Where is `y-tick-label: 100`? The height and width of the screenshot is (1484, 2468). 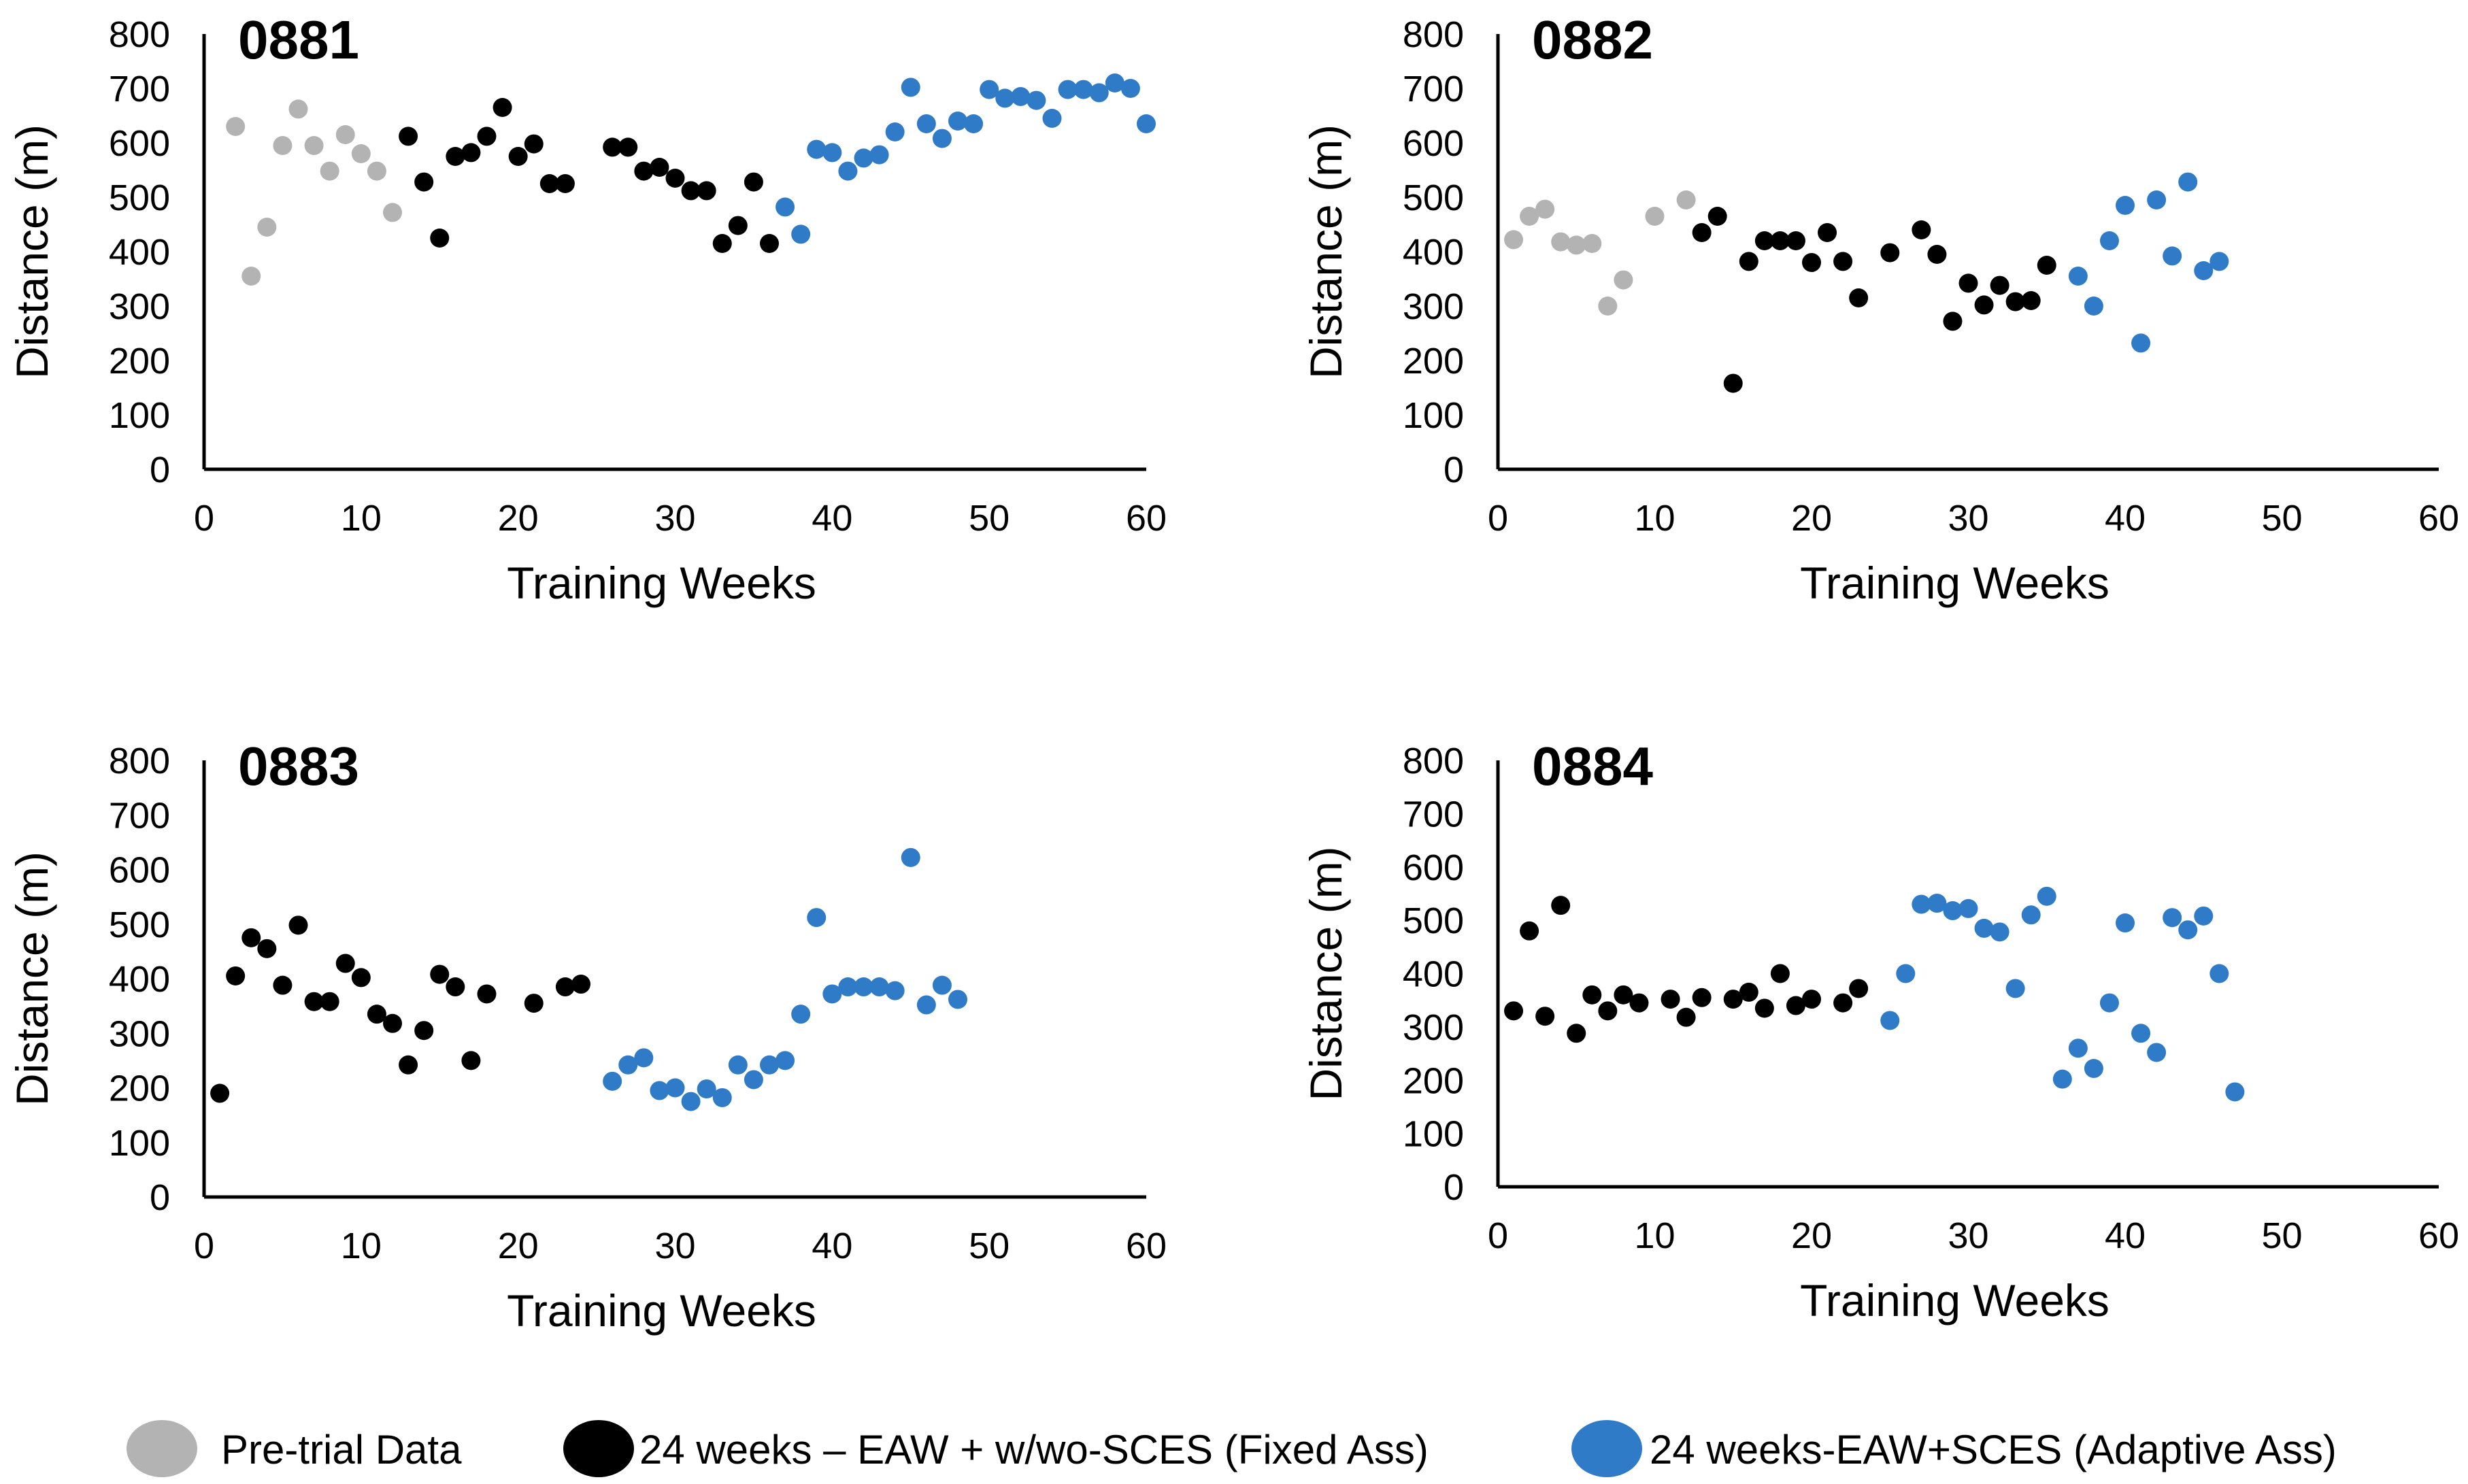 y-tick-label: 100 is located at coordinates (1433, 415).